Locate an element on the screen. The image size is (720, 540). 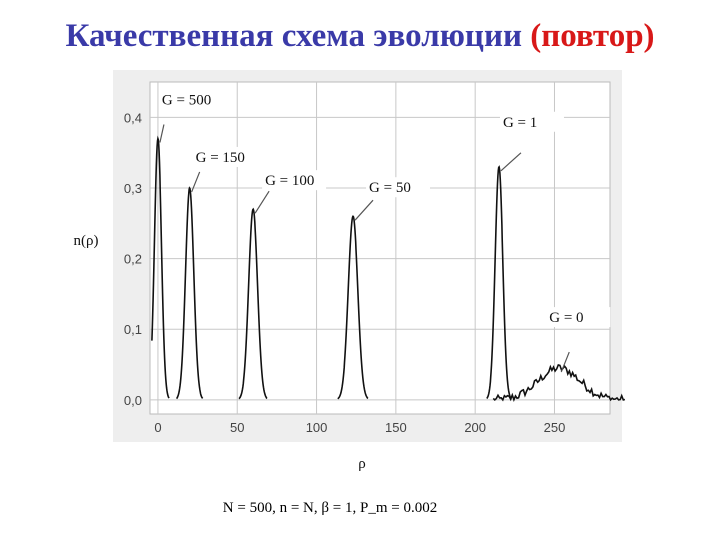
series-line-gG500 is located at coordinates (160, 267).